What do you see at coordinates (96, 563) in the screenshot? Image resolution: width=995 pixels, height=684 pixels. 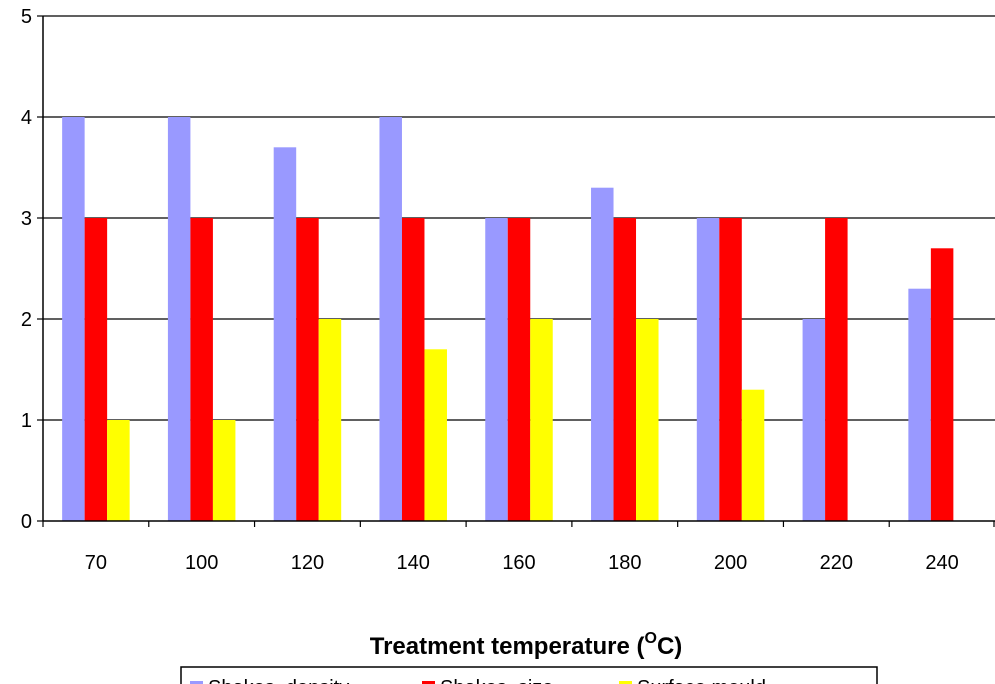 I see `x-tick-label: 70` at bounding box center [96, 563].